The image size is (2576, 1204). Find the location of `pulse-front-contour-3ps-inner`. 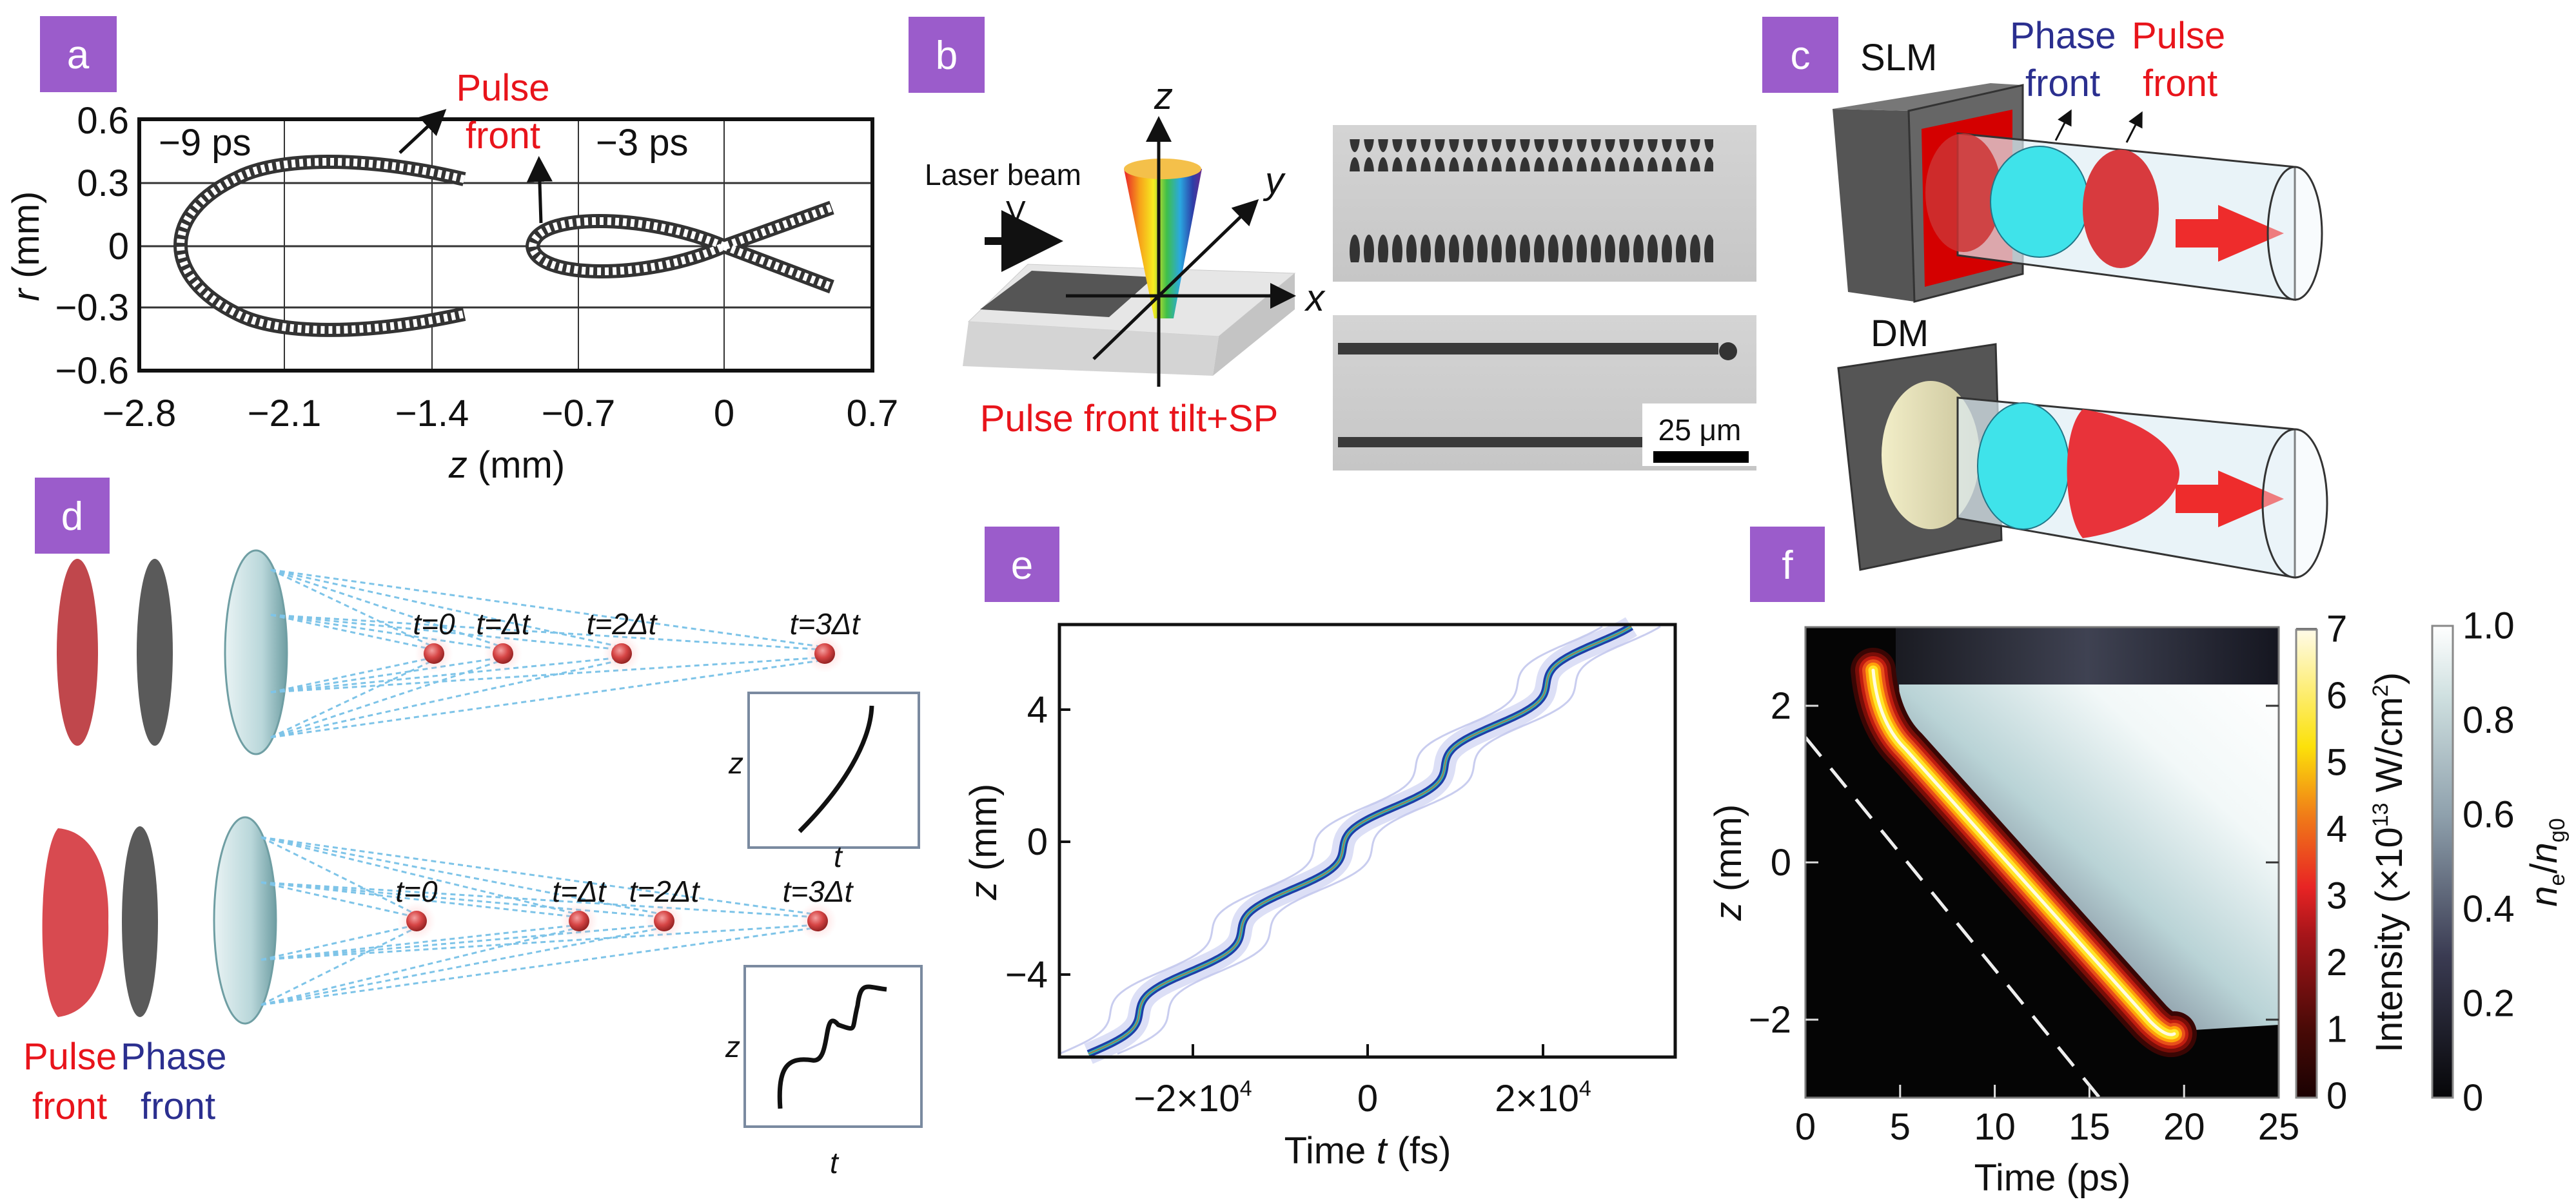

pulse-front-contour-3ps-inner is located at coordinates (681, 247).